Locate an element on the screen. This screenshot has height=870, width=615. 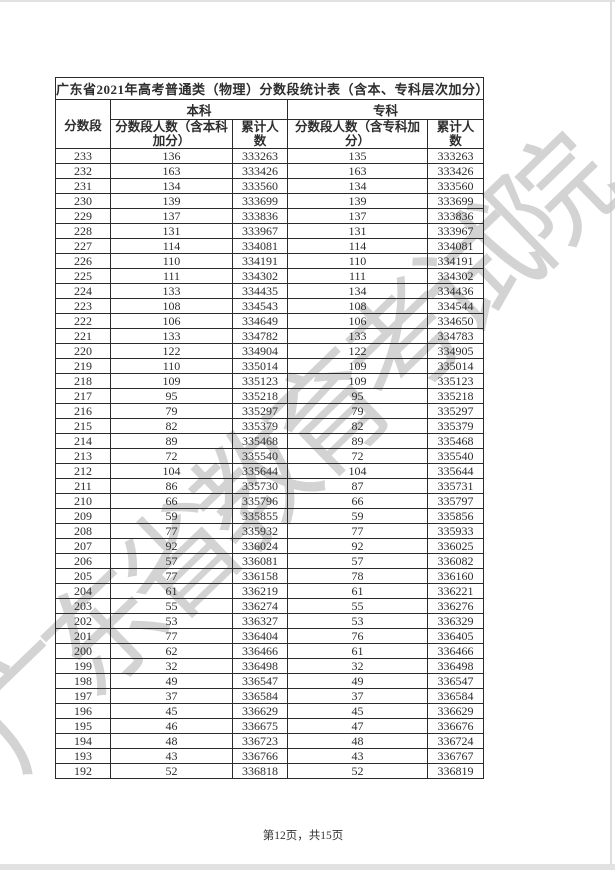
undergrad-count-cell: 86 is located at coordinates (171, 486).